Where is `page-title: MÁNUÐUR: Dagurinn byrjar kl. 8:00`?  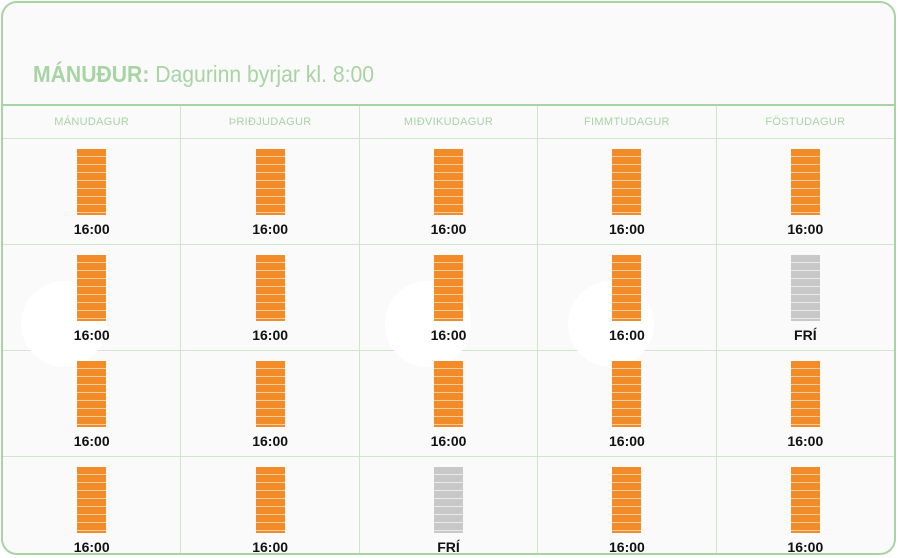 page-title: MÁNUÐUR: Dagurinn byrjar kl. 8:00 is located at coordinates (203, 74).